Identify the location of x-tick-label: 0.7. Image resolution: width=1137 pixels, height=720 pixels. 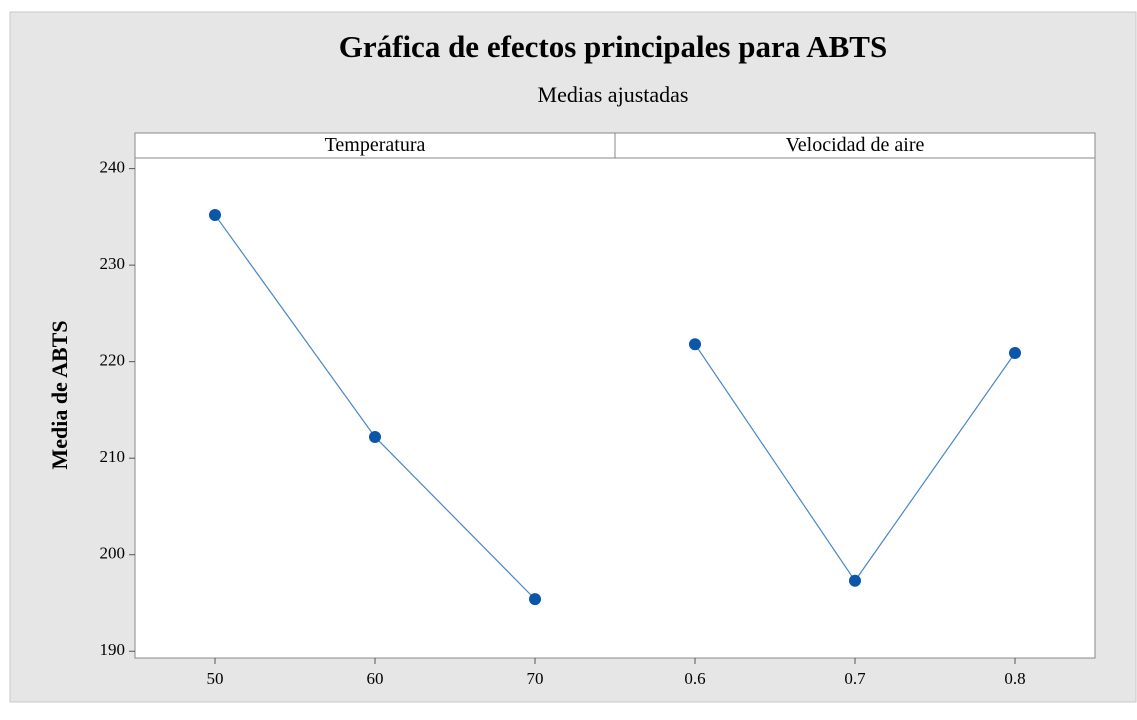
(855, 678).